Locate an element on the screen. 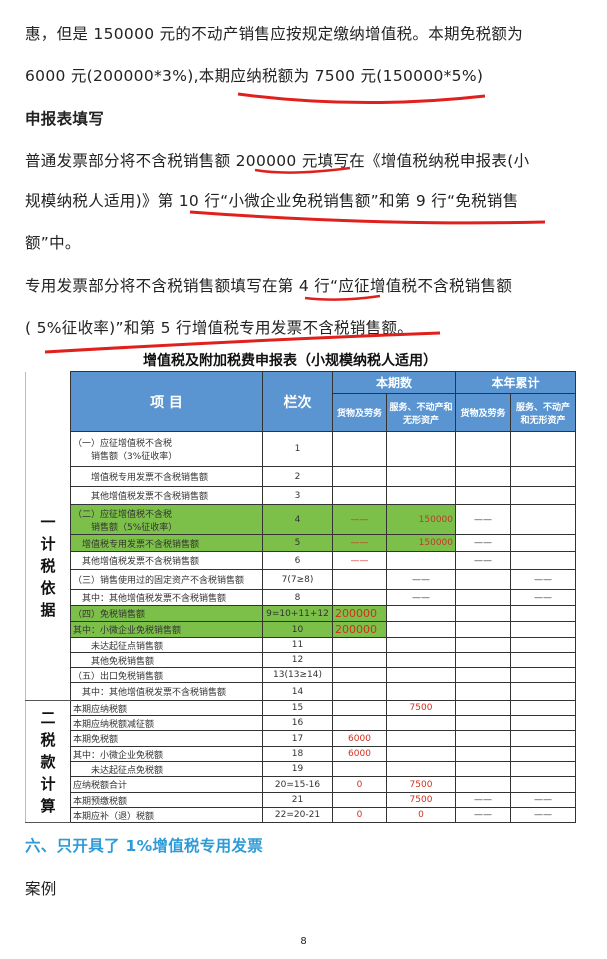  table-row: （二）应征增值税不含税 销售额（5%征收率） 4 —— 150000 —— is located at coordinates (301, 519).